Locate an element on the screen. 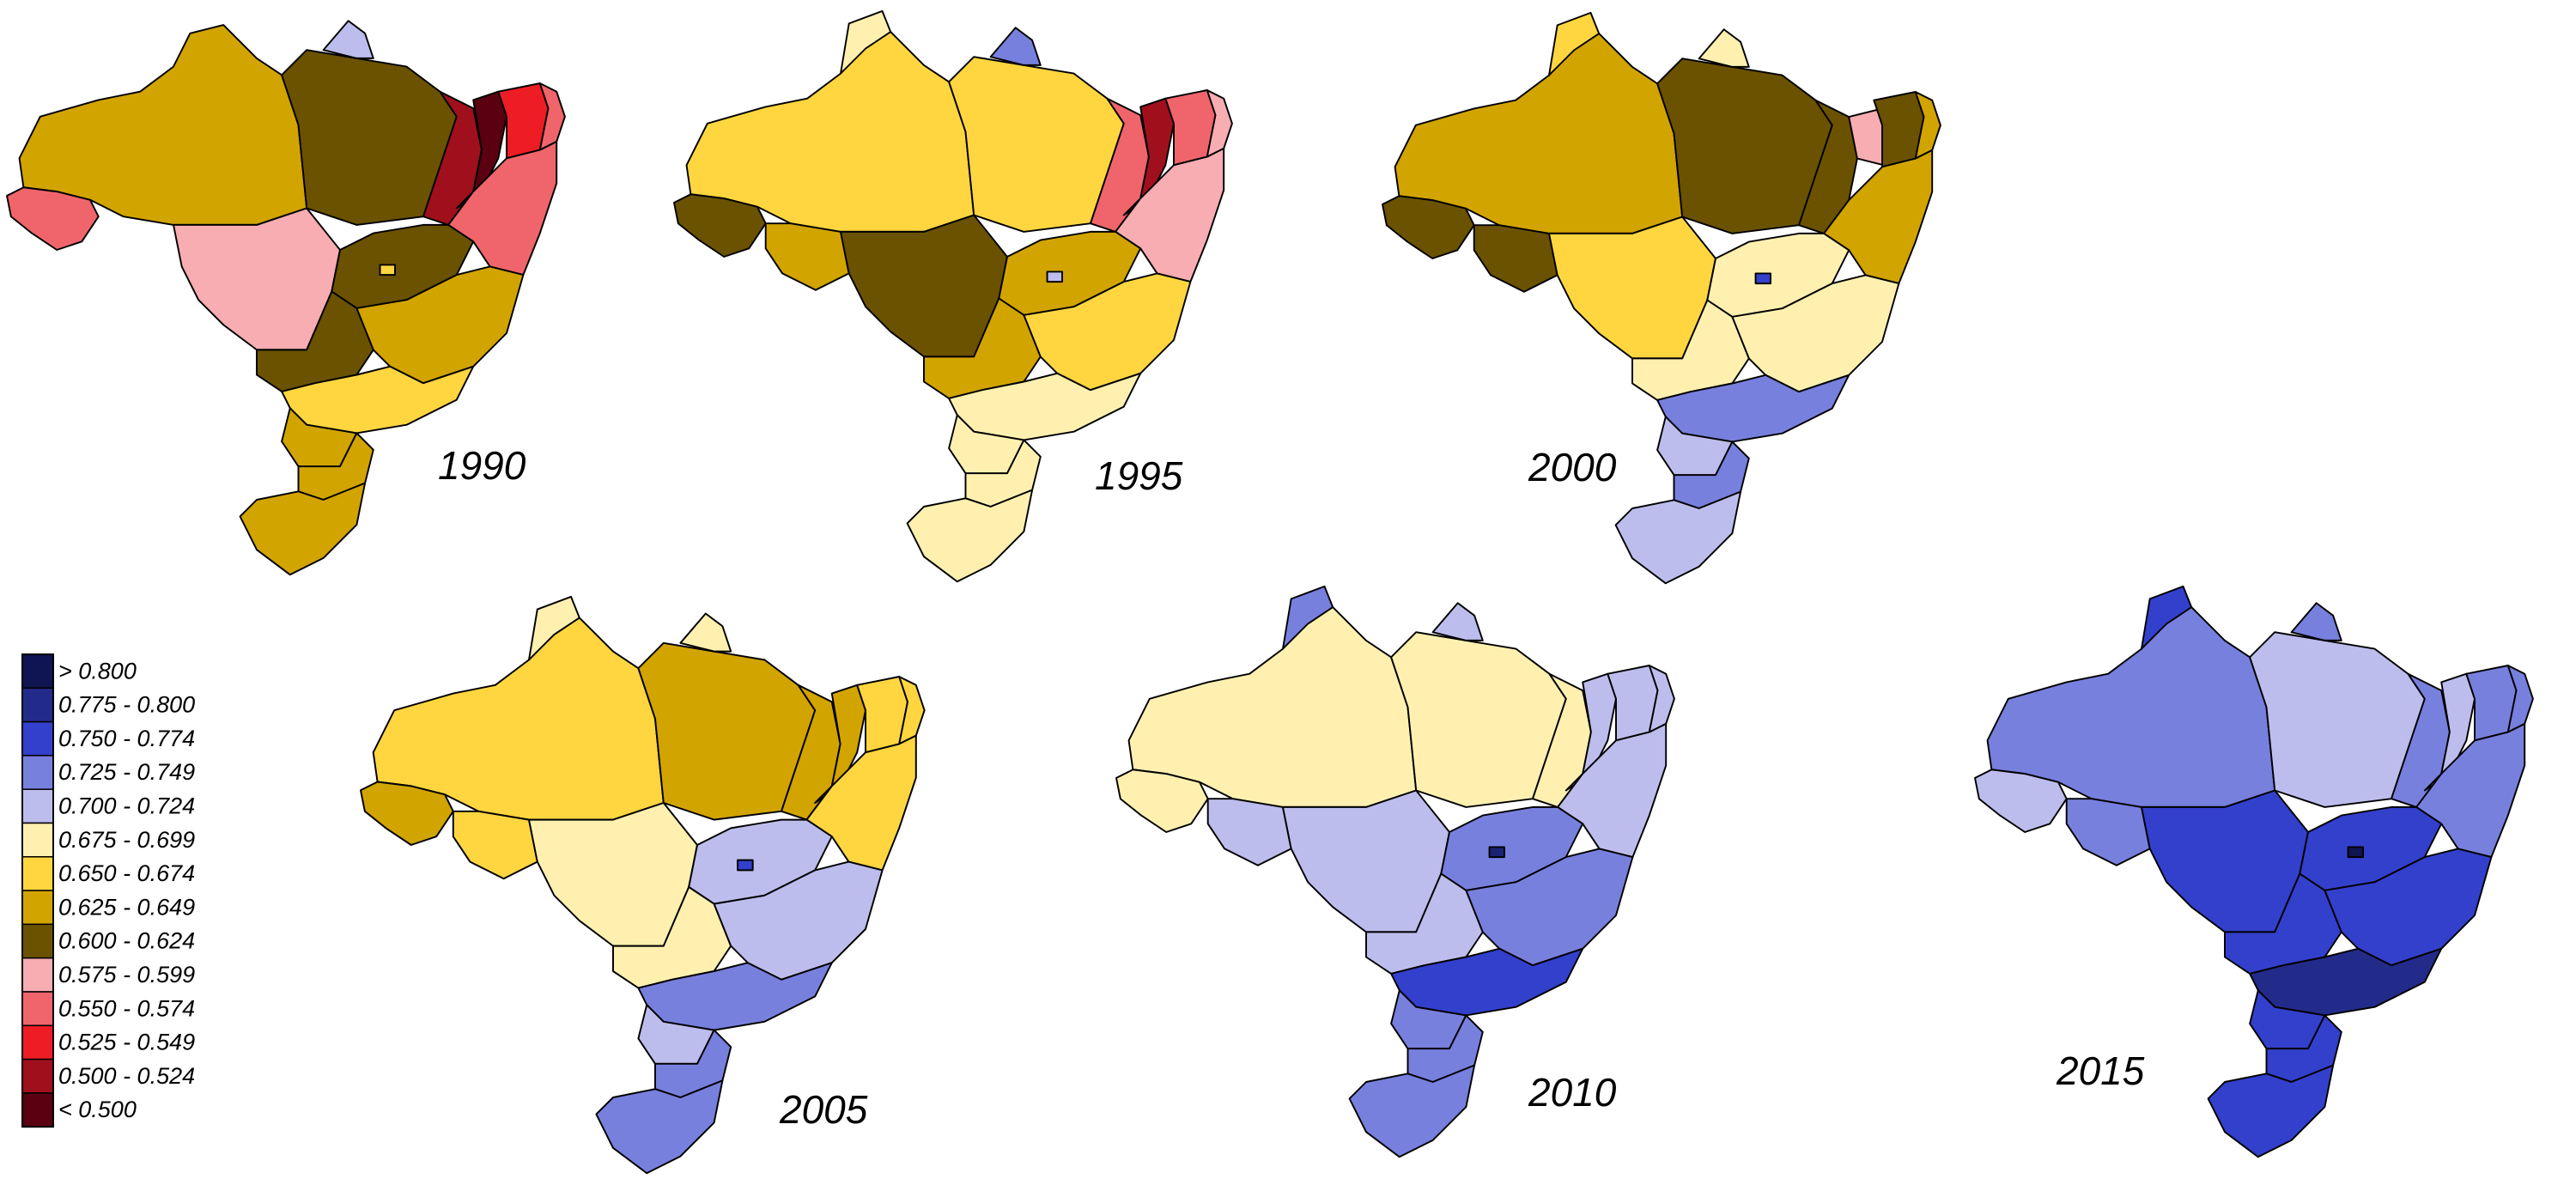 The width and height of the screenshot is (2576, 1179). legend-label: < 0.500 is located at coordinates (98, 1109).